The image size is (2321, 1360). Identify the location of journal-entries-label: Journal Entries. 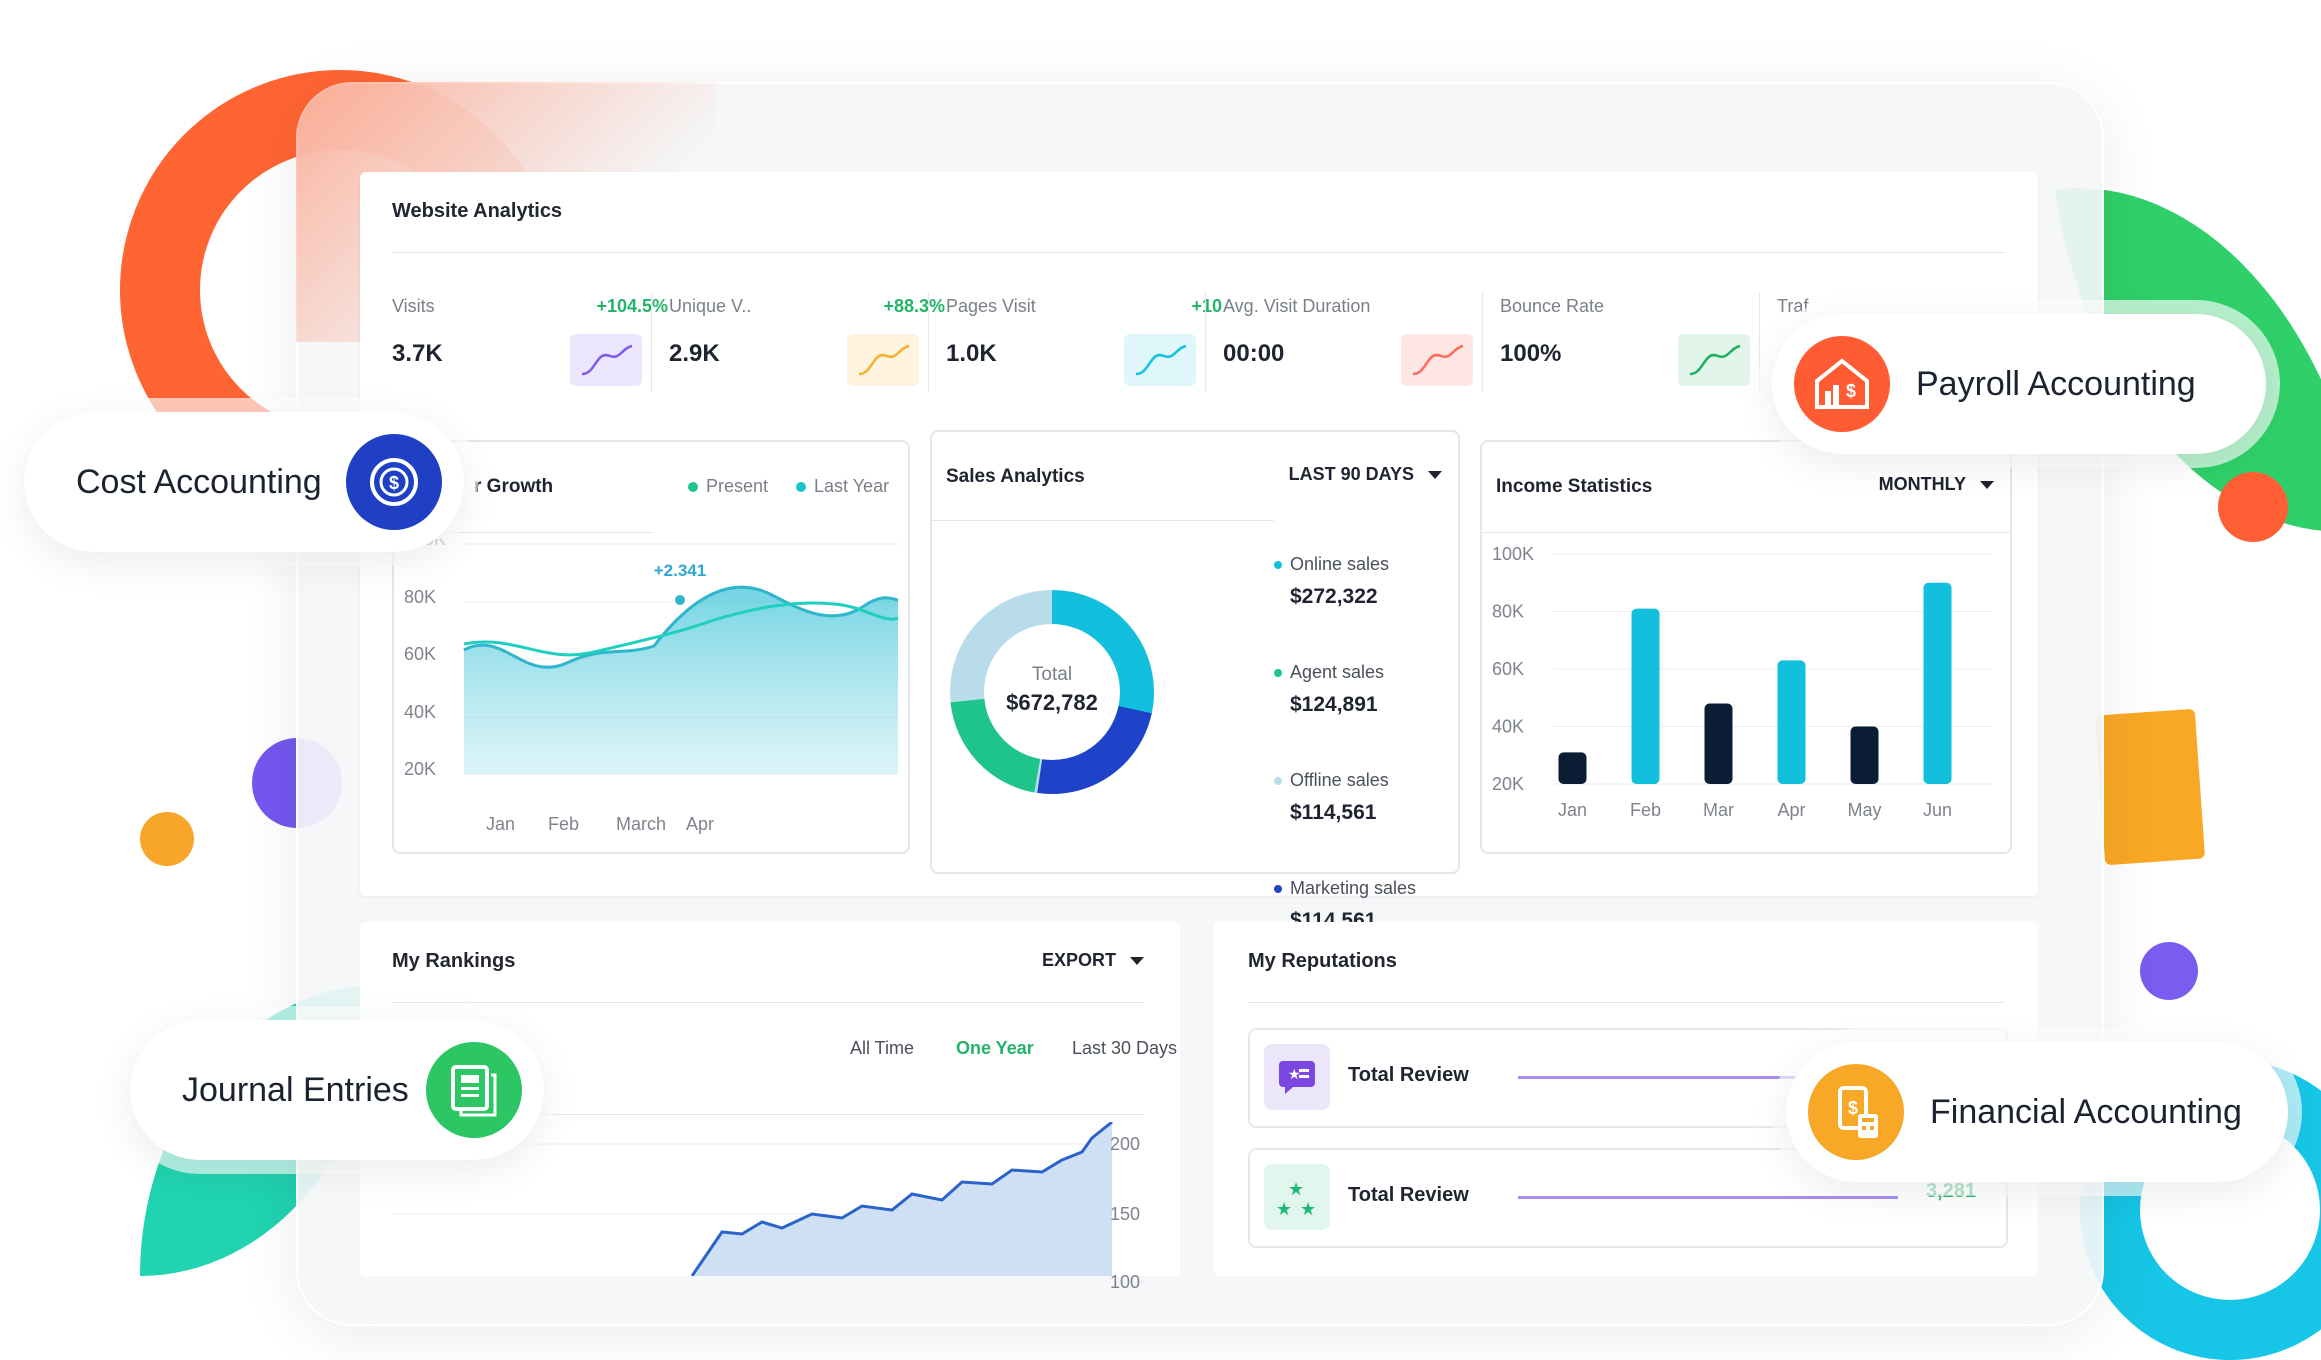
(295, 1089).